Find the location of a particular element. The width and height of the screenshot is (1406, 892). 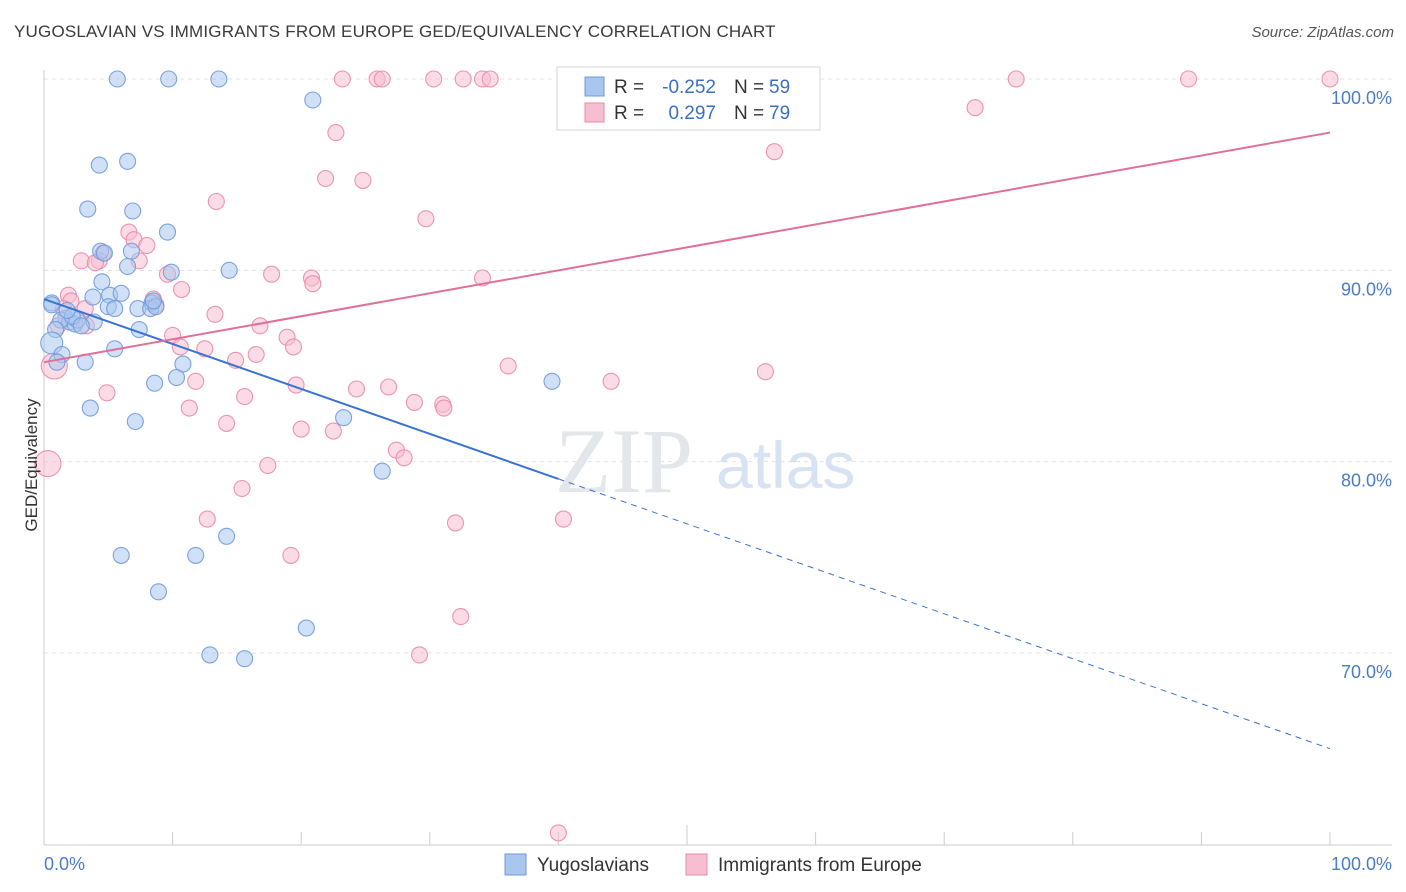

x-tick-label-100: 100.0% is located at coordinates (1361, 864).